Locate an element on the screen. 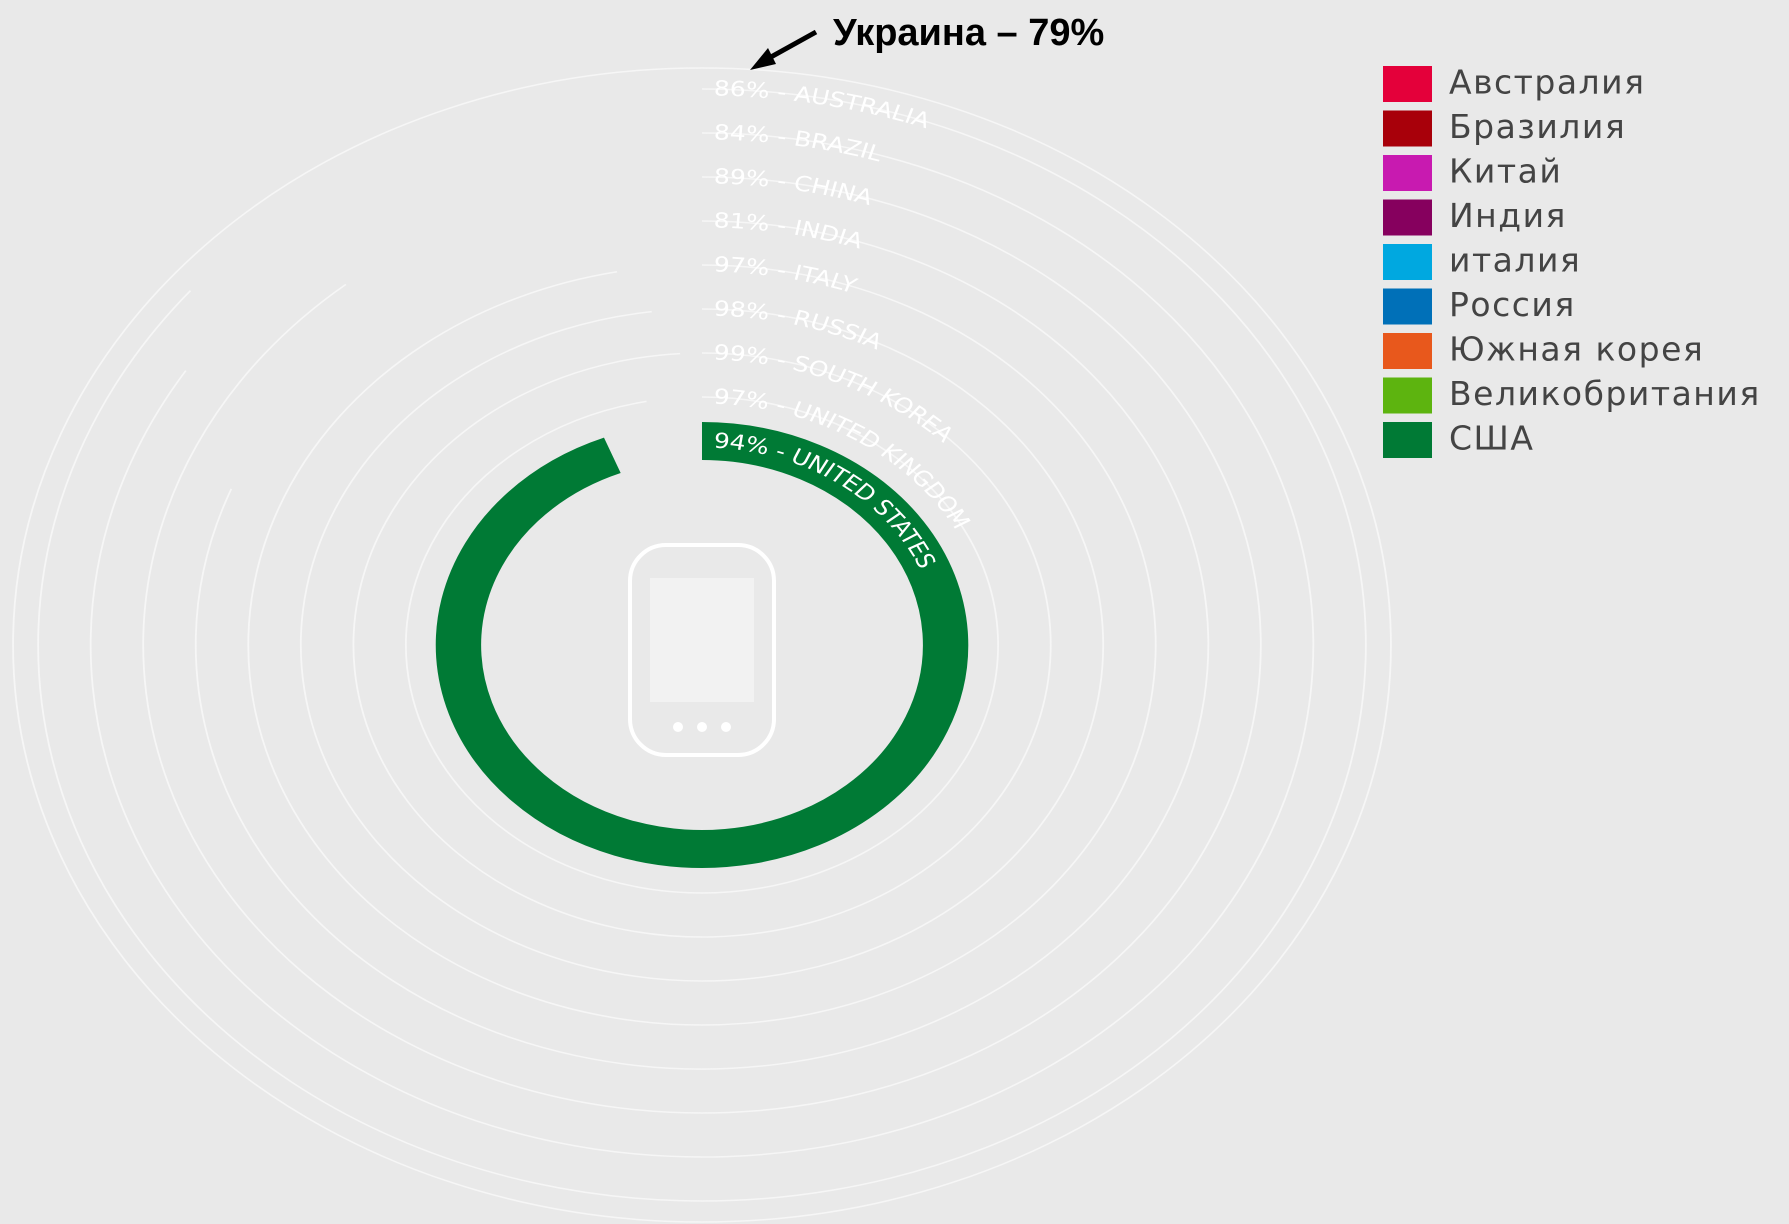 This screenshot has height=1224, width=1789. legend-label: италия is located at coordinates (1515, 260).